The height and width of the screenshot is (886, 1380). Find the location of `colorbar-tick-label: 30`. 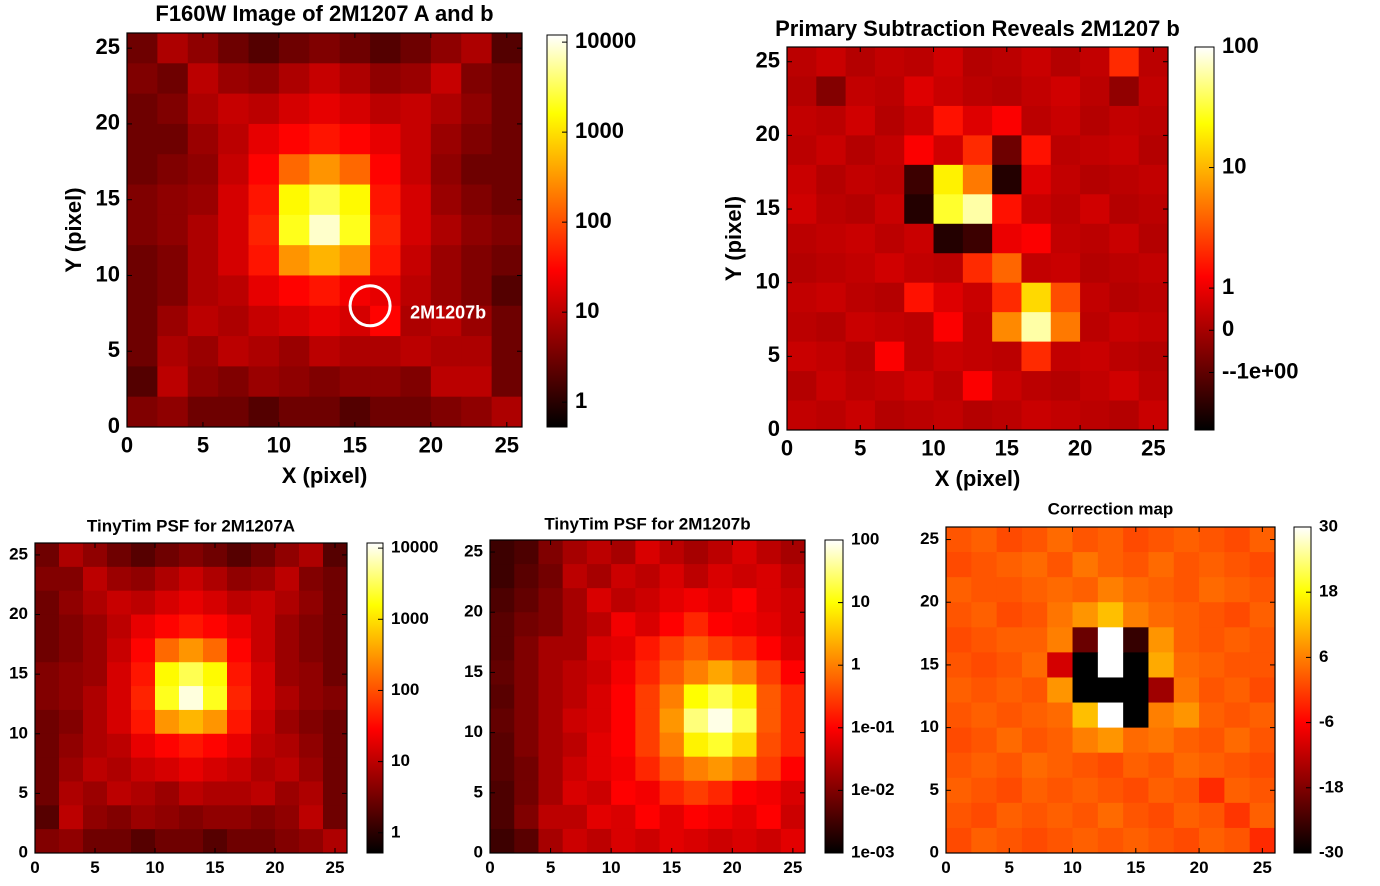

colorbar-tick-label: 30 is located at coordinates (1328, 525).